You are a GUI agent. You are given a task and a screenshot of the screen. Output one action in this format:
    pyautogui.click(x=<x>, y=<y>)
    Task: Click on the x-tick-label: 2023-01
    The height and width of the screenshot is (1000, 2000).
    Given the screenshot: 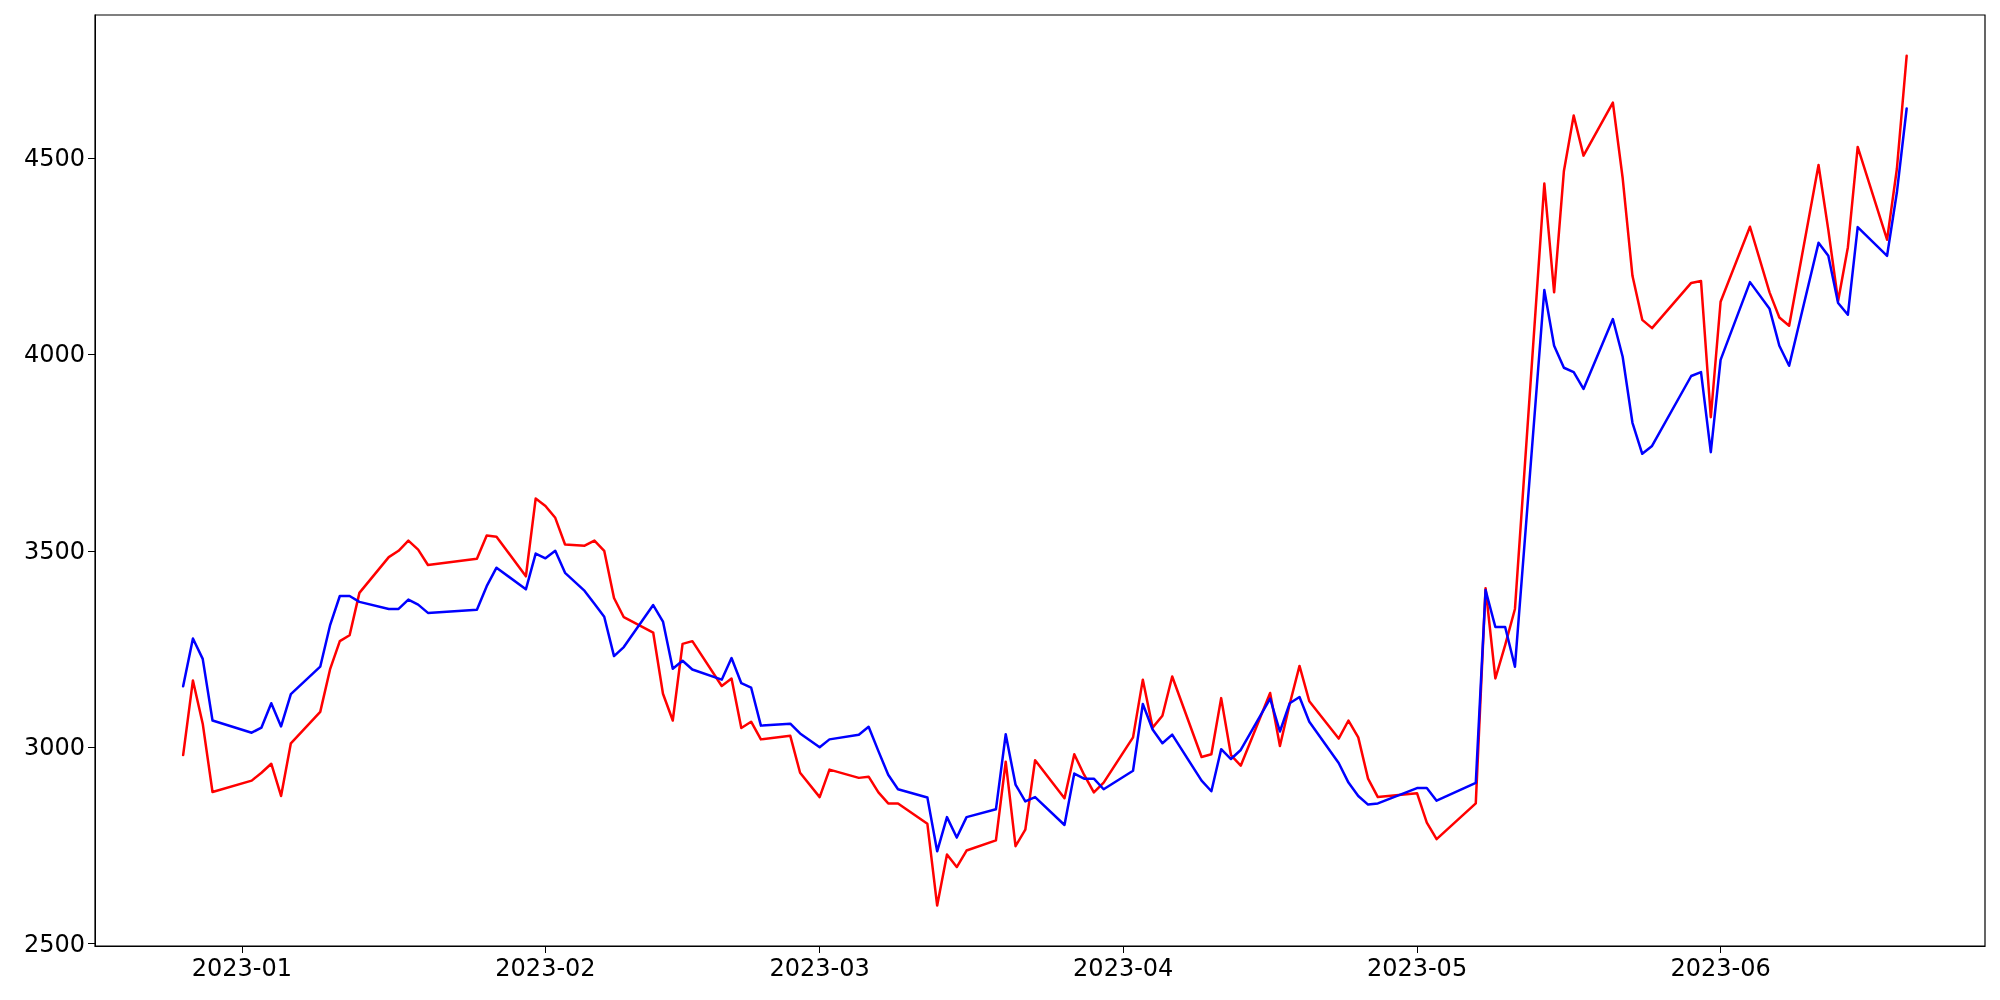 What is the action you would take?
    pyautogui.click(x=242, y=968)
    